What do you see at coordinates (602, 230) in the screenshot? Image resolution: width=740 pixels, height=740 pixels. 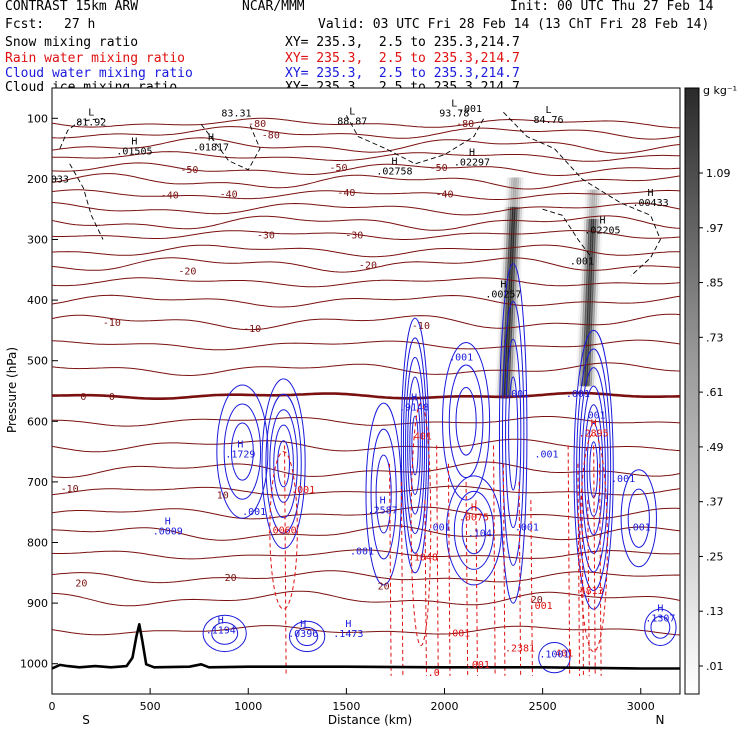 I see `snow-value-label: .02205` at bounding box center [602, 230].